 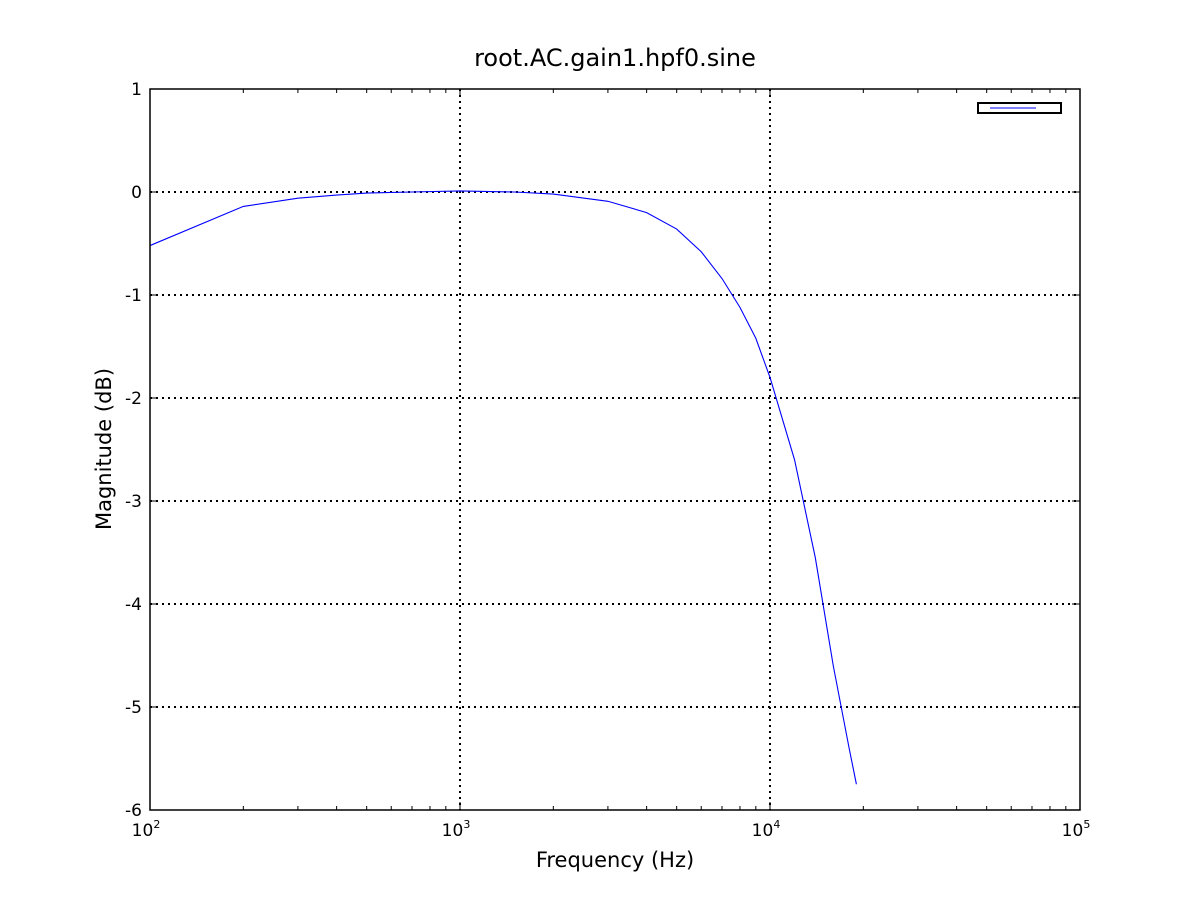 I want to click on x-tick-label: 10⁵, so click(x=1076, y=829).